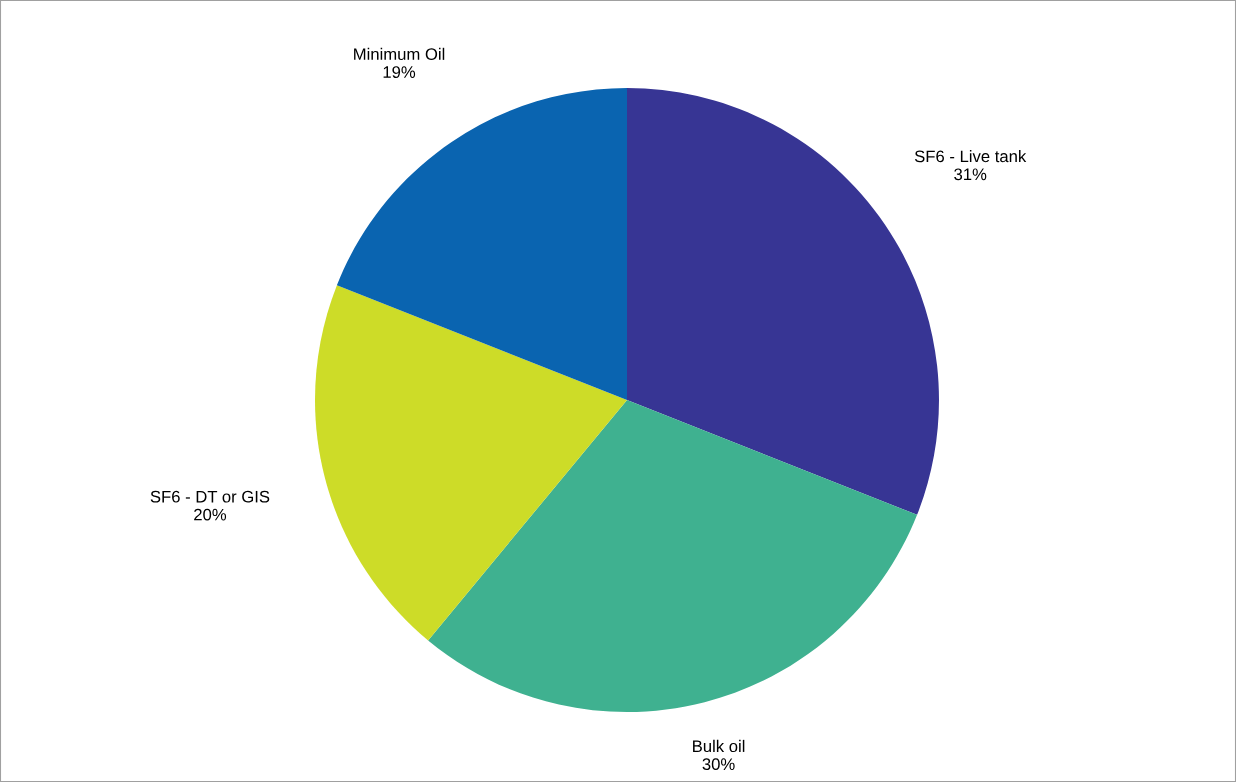 The width and height of the screenshot is (1236, 782). What do you see at coordinates (719, 746) in the screenshot?
I see `slice-label: Bulk oil` at bounding box center [719, 746].